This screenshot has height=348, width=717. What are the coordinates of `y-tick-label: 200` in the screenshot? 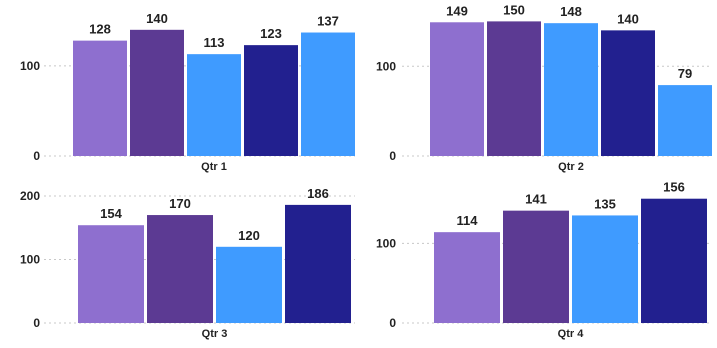 It's located at (30, 196).